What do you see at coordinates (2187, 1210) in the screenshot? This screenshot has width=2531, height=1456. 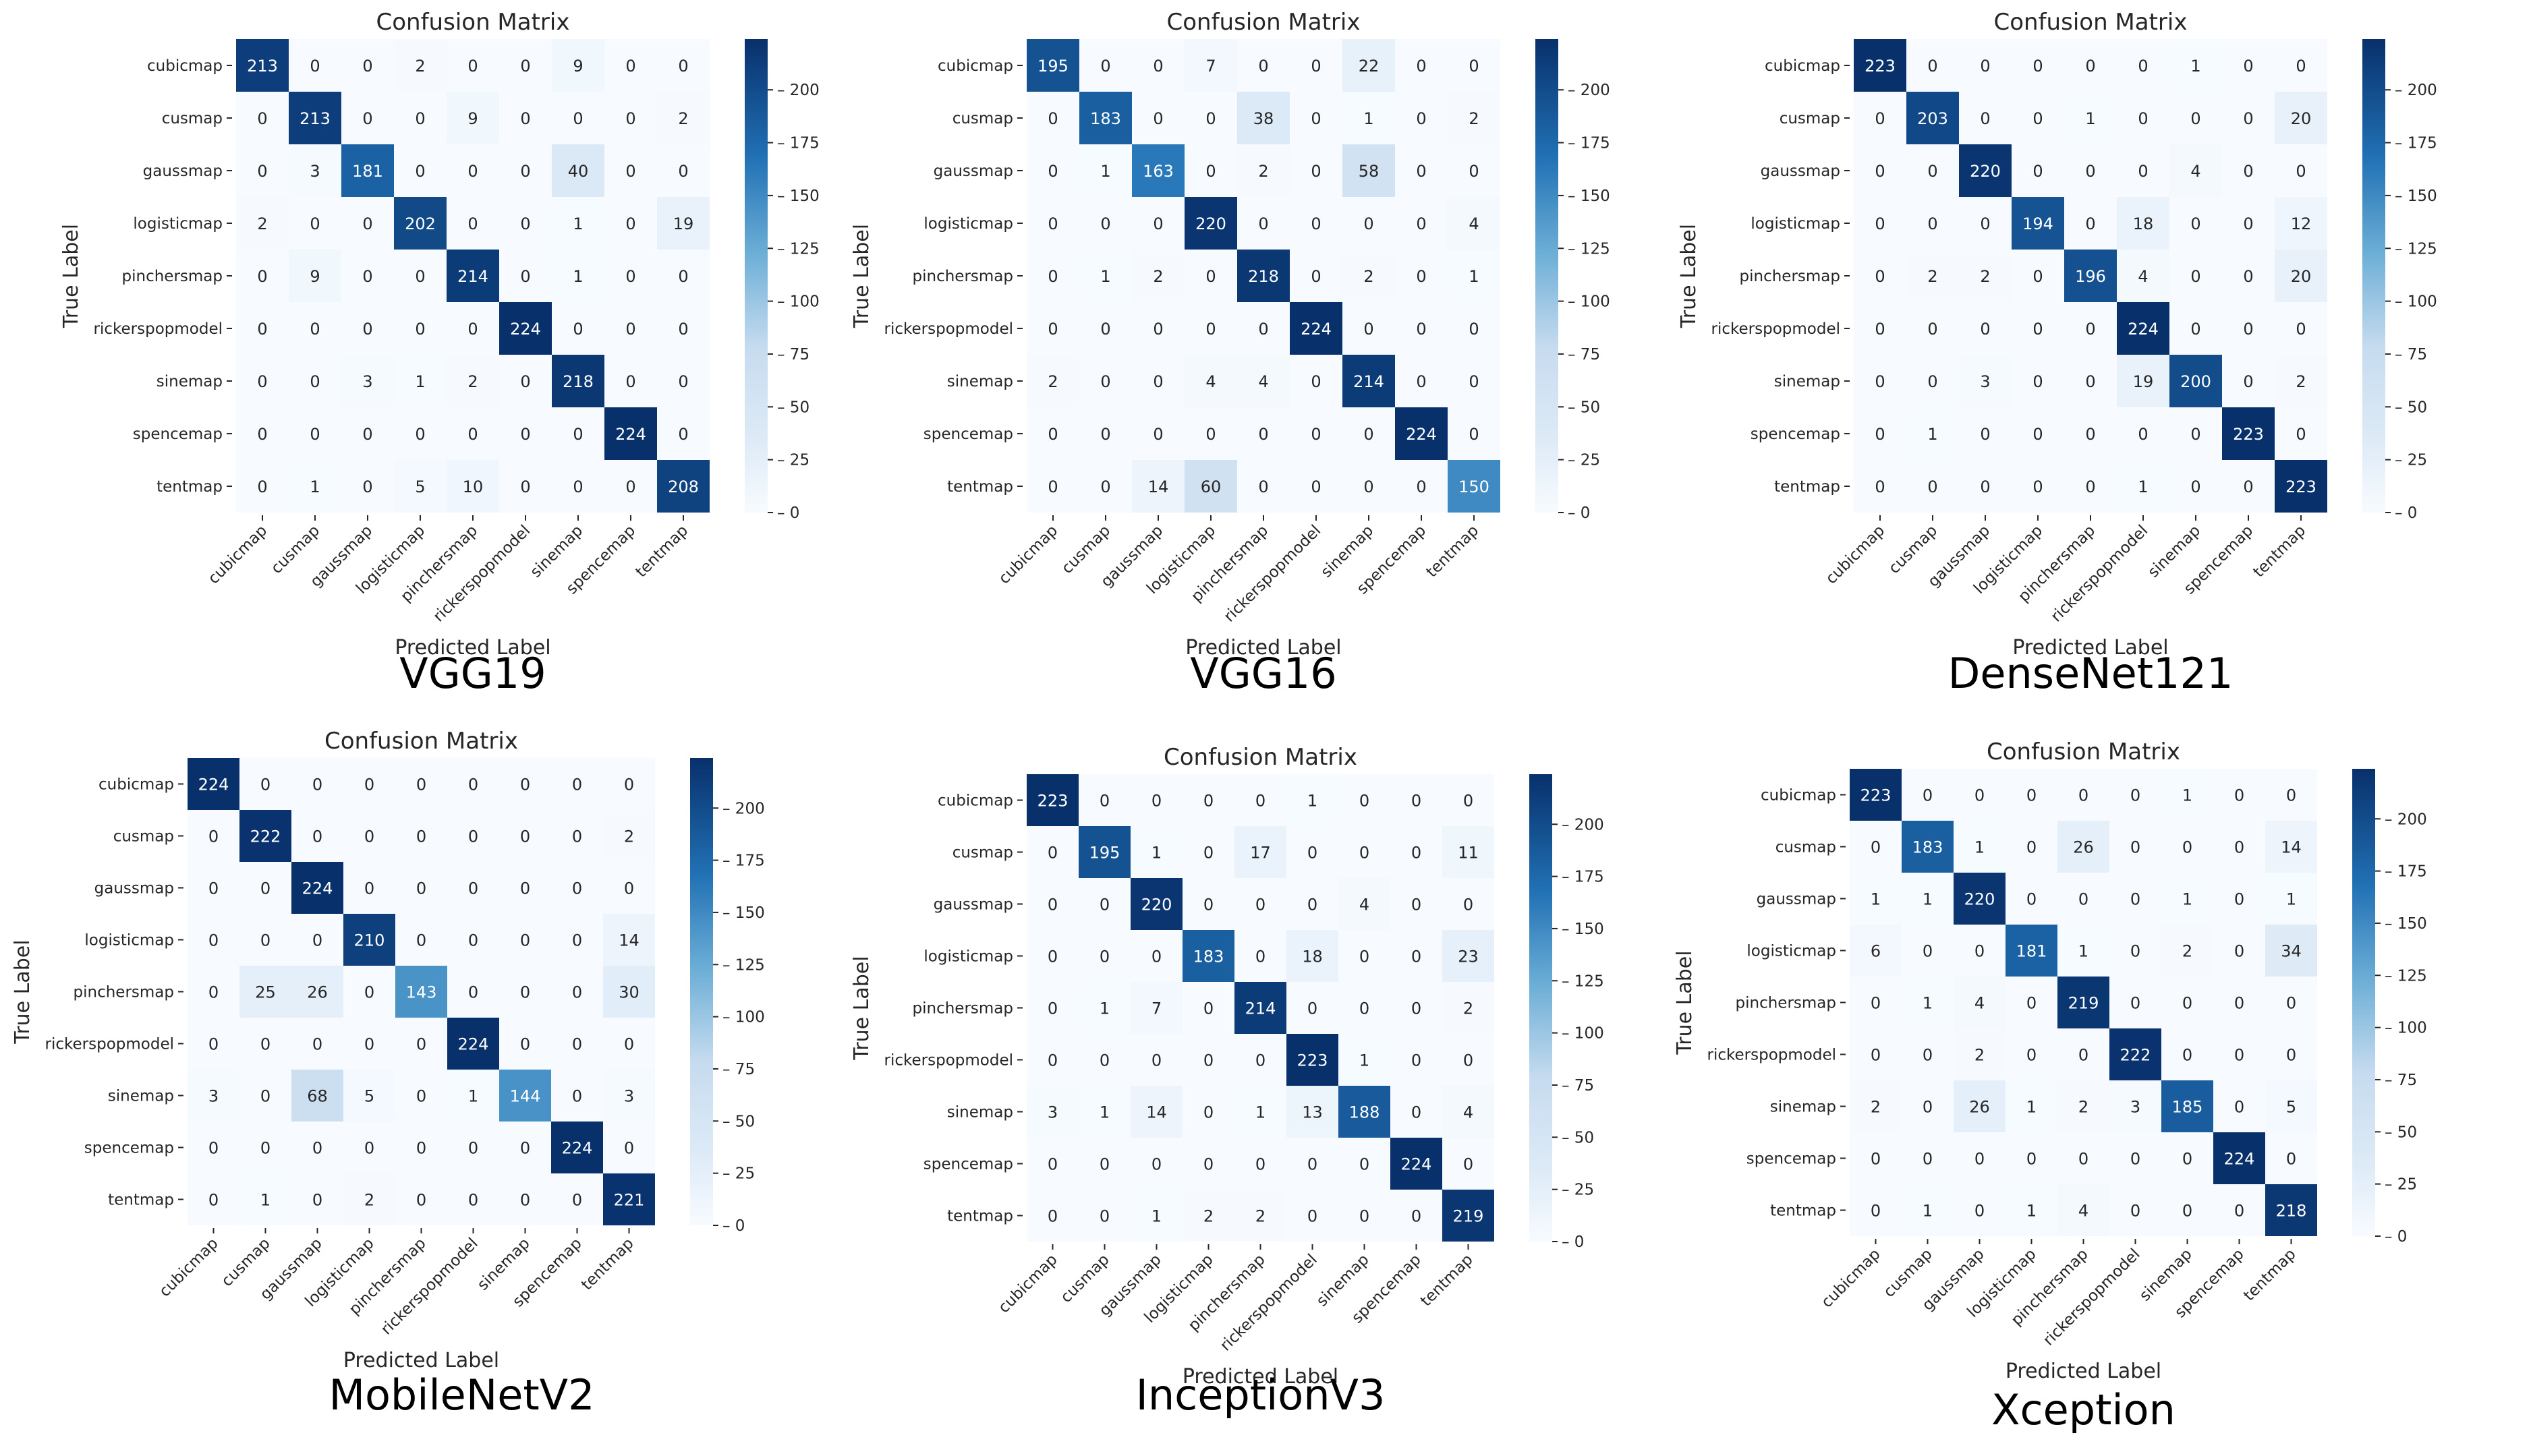 I see `heatmap-cell-r8-c6` at bounding box center [2187, 1210].